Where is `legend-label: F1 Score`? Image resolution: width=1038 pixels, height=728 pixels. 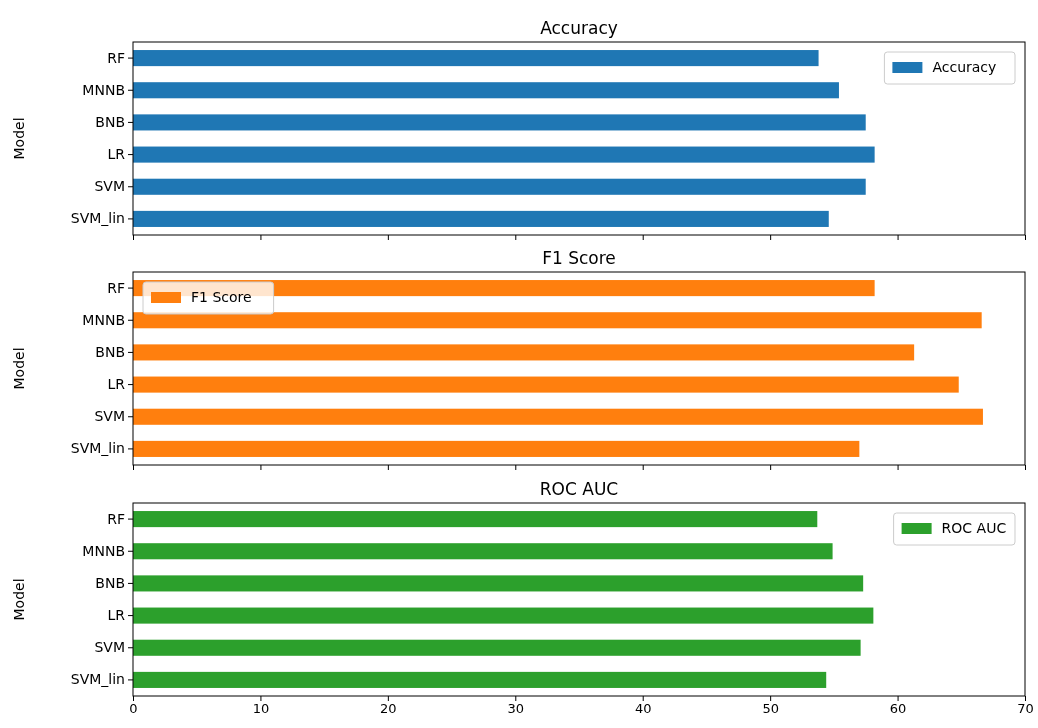 legend-label: F1 Score is located at coordinates (221, 297).